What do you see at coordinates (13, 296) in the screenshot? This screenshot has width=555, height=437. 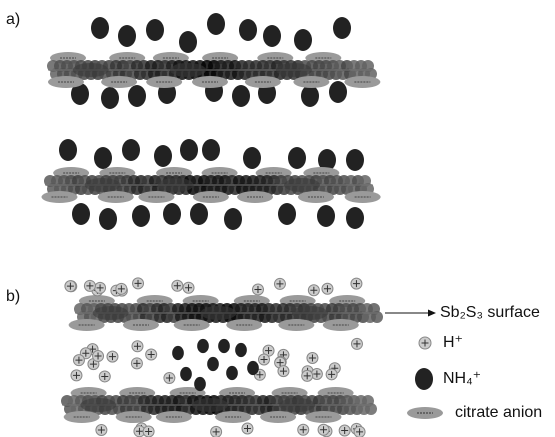 I see `panel-label: b)` at bounding box center [13, 296].